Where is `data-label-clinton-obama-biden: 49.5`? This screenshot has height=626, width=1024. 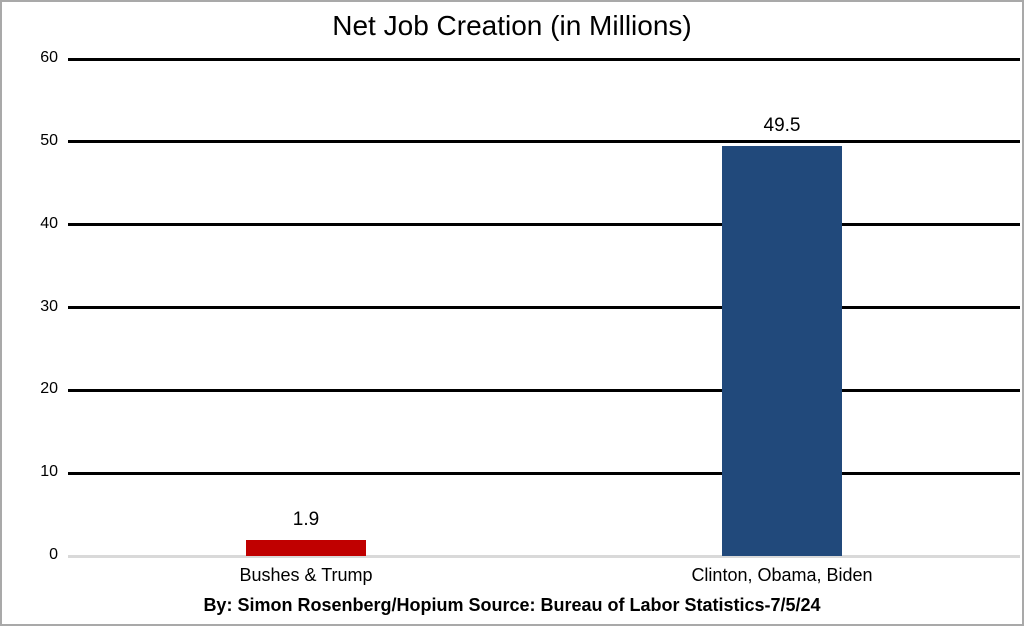
data-label-clinton-obama-biden: 49.5 is located at coordinates (782, 125).